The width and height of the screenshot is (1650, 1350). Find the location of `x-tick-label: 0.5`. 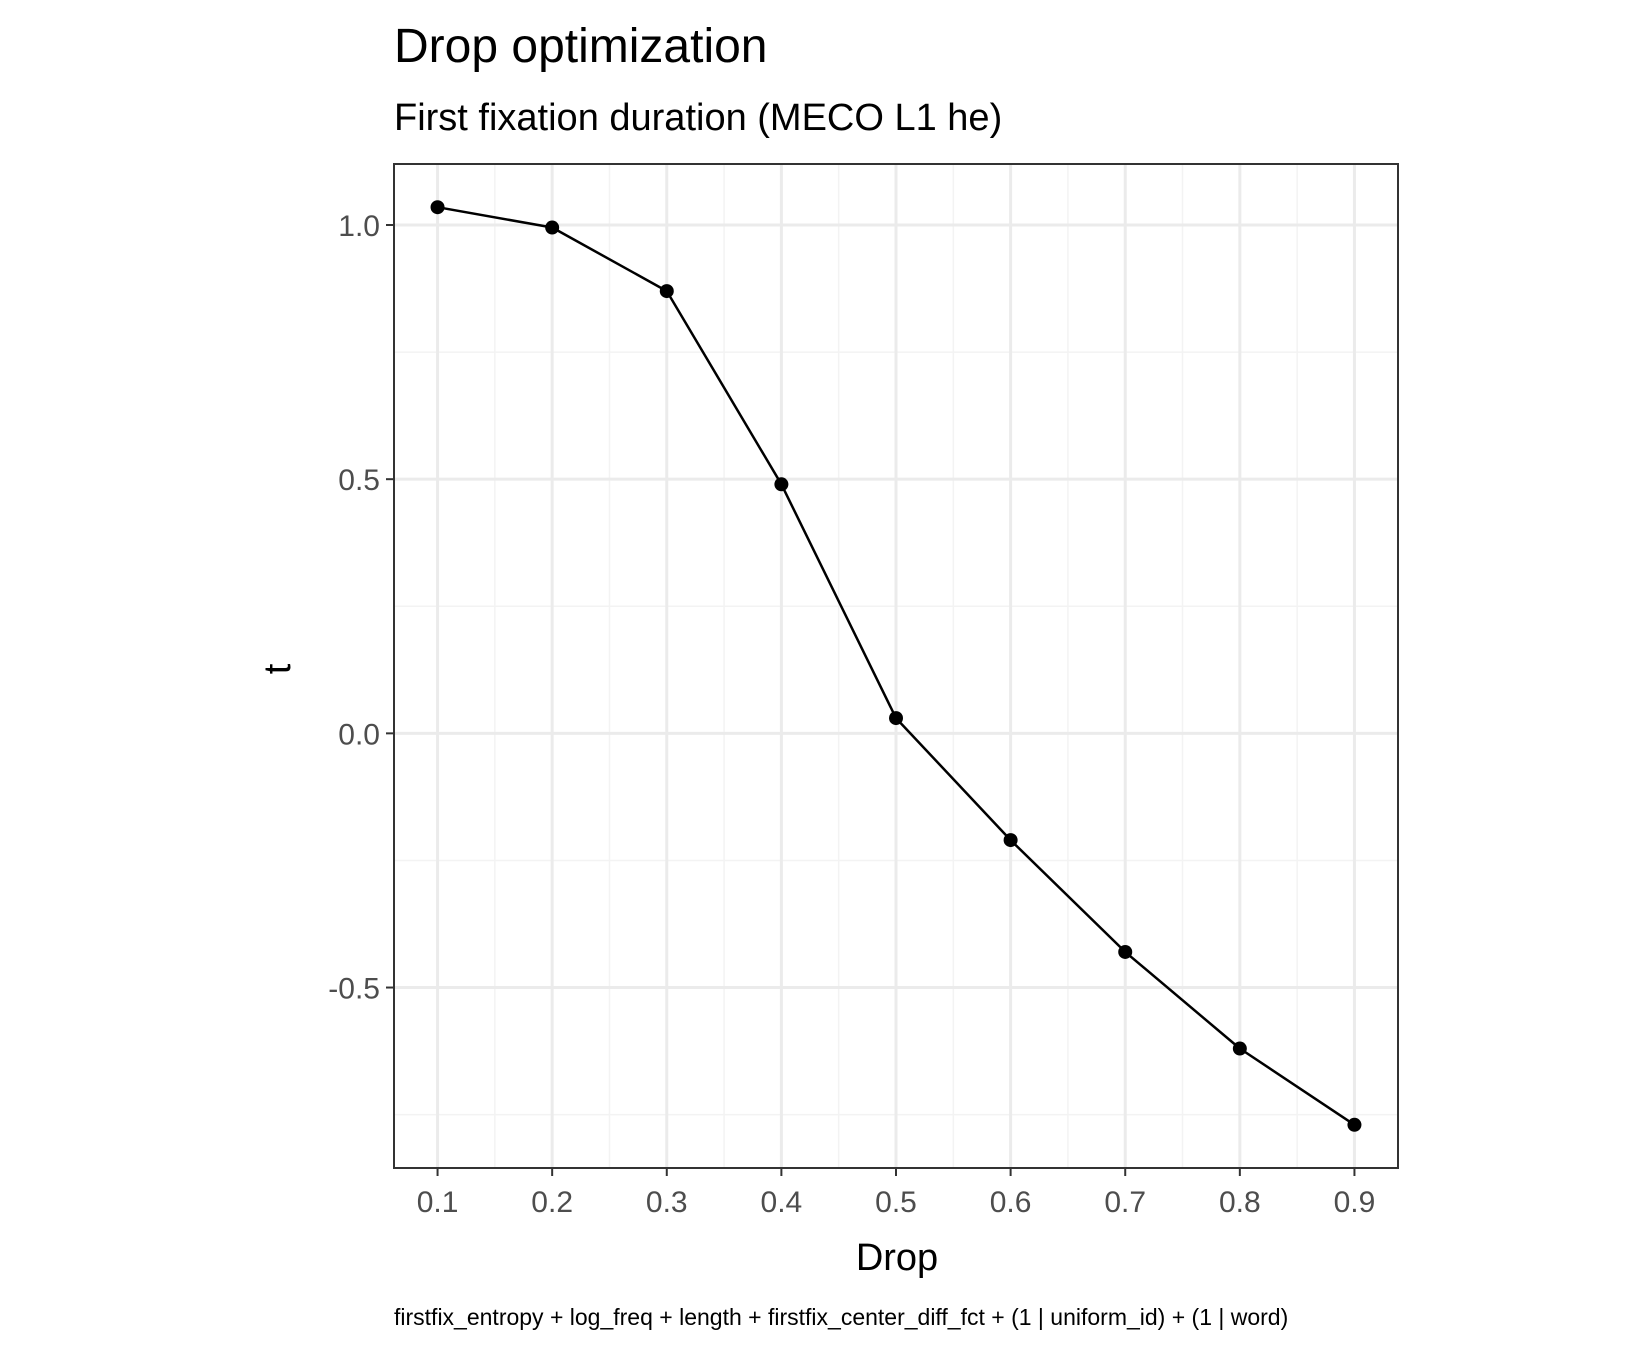

x-tick-label: 0.5 is located at coordinates (896, 1202).